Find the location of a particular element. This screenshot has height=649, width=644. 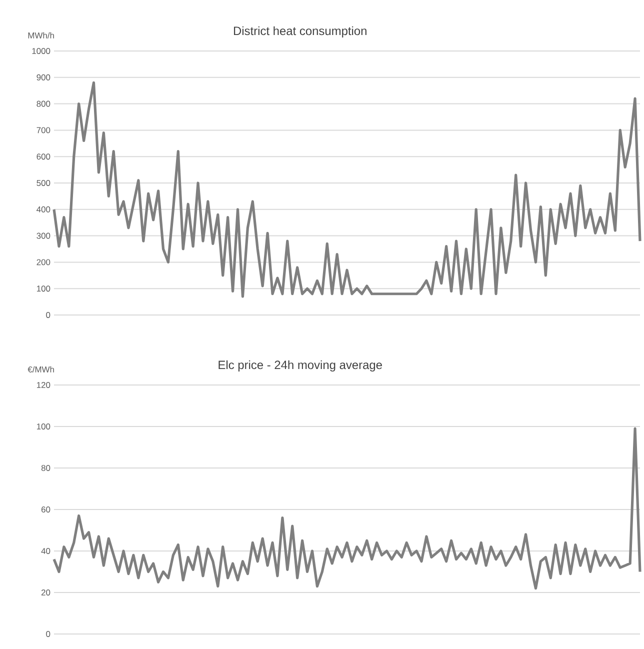

chart-title: District heat consumption is located at coordinates (300, 32).